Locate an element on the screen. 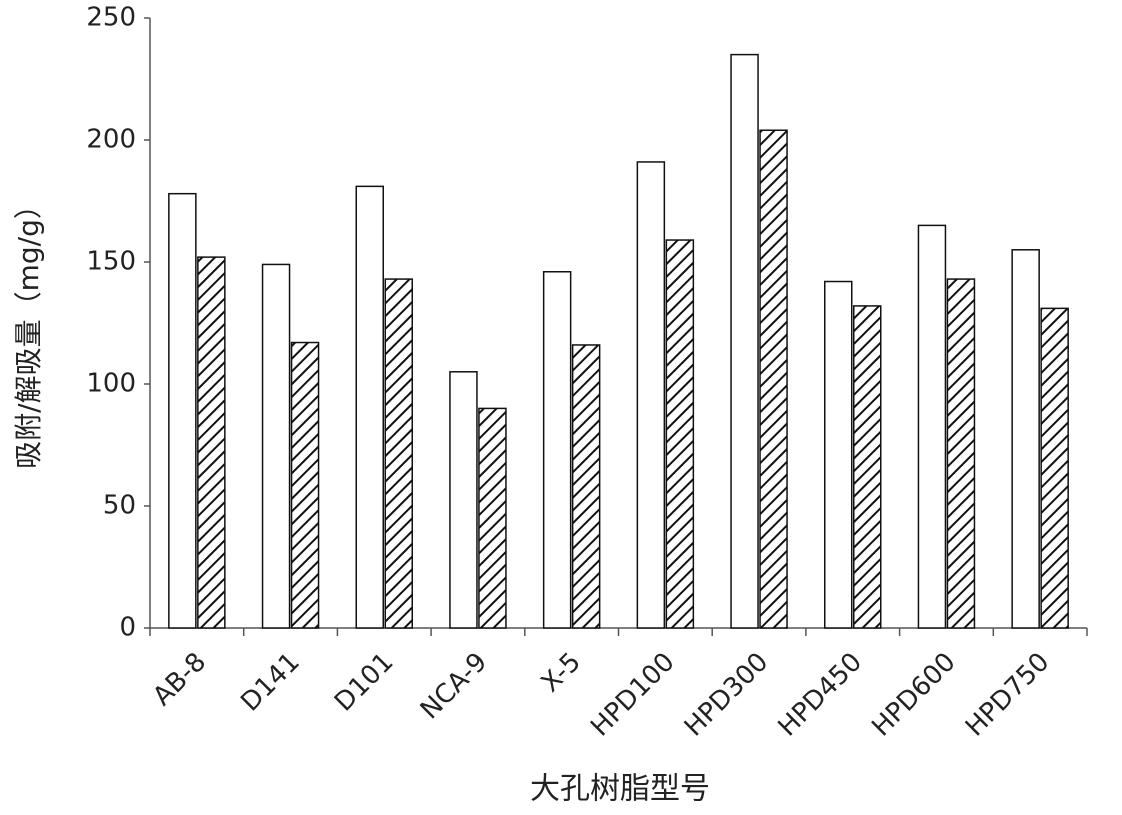  x-tick-label: D101 is located at coordinates (364, 682).